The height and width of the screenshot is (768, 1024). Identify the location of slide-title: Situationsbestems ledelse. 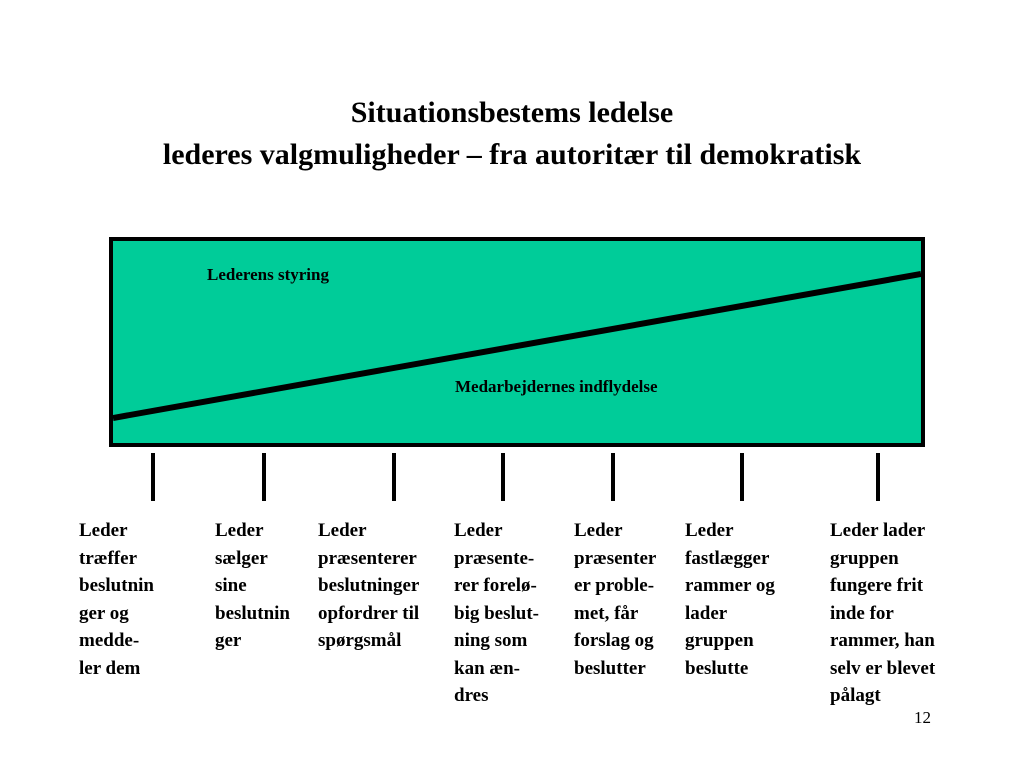
(512, 112).